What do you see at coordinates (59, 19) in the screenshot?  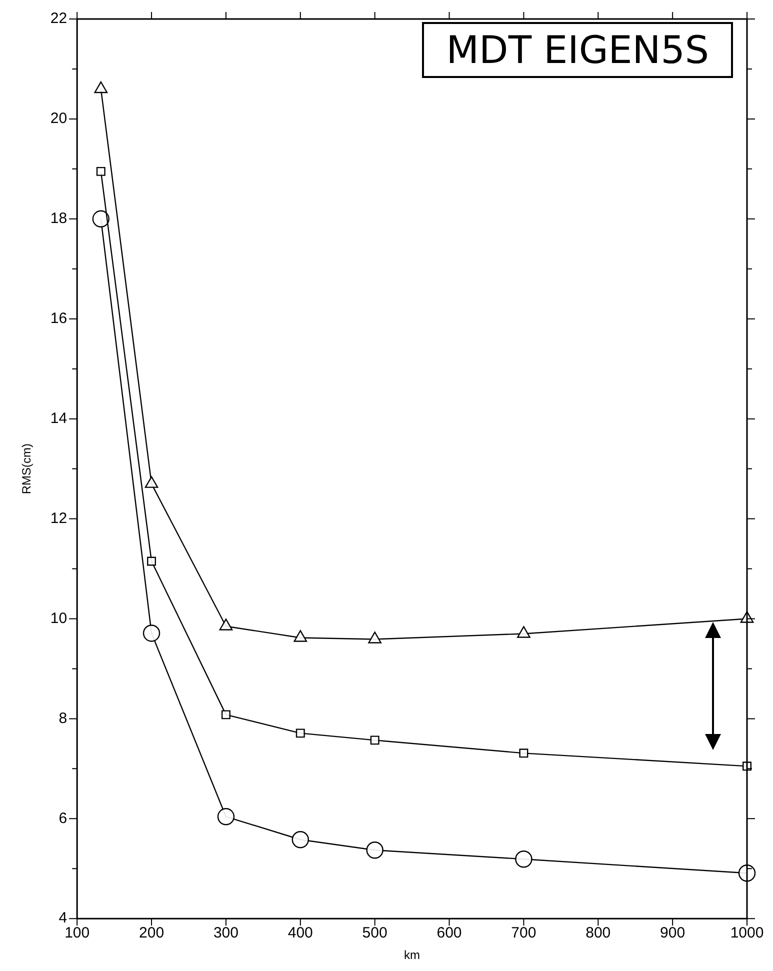 I see `y-tick-label: 22` at bounding box center [59, 19].